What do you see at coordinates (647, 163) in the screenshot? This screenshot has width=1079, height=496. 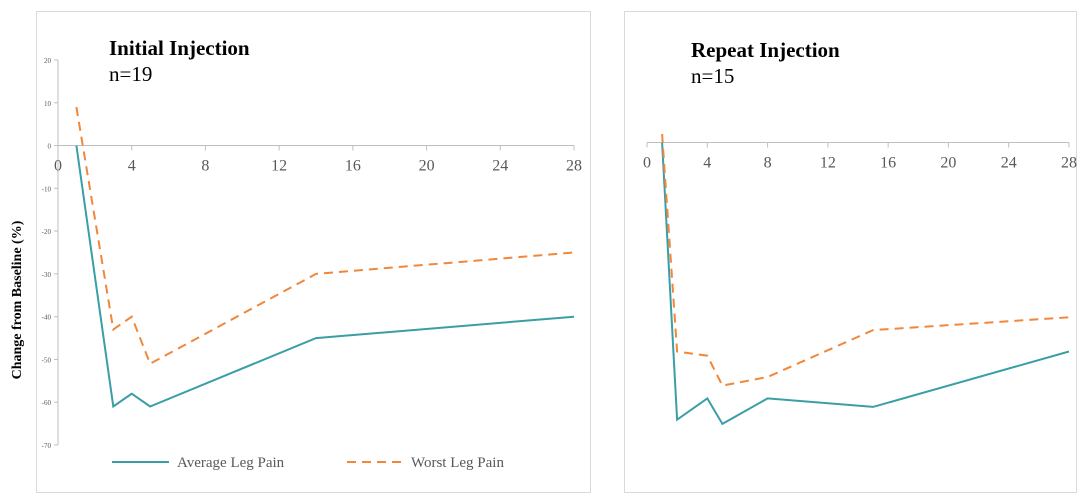 I see `x-tick-label-repeat: 0` at bounding box center [647, 163].